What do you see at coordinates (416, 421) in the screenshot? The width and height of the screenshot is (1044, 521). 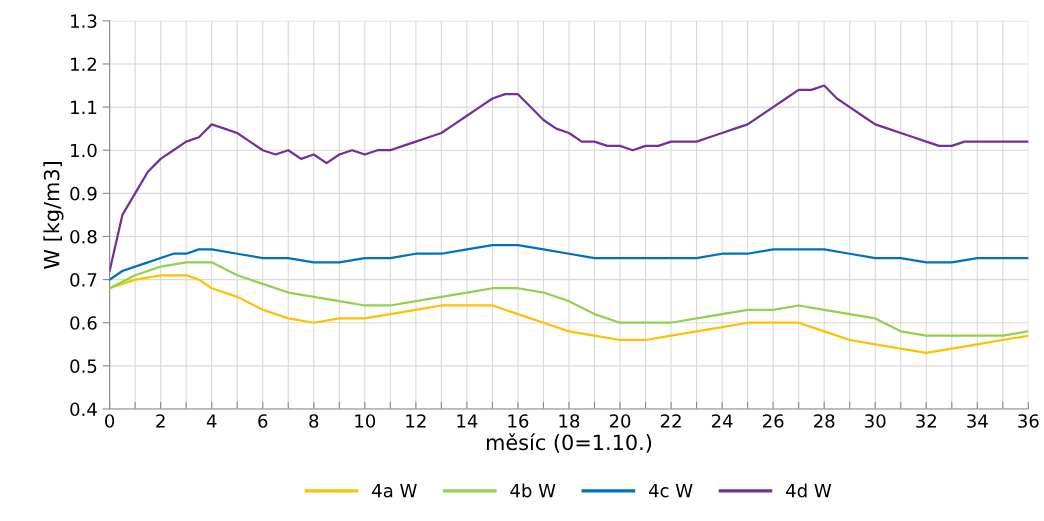 I see `x-tick-label: 12` at bounding box center [416, 421].